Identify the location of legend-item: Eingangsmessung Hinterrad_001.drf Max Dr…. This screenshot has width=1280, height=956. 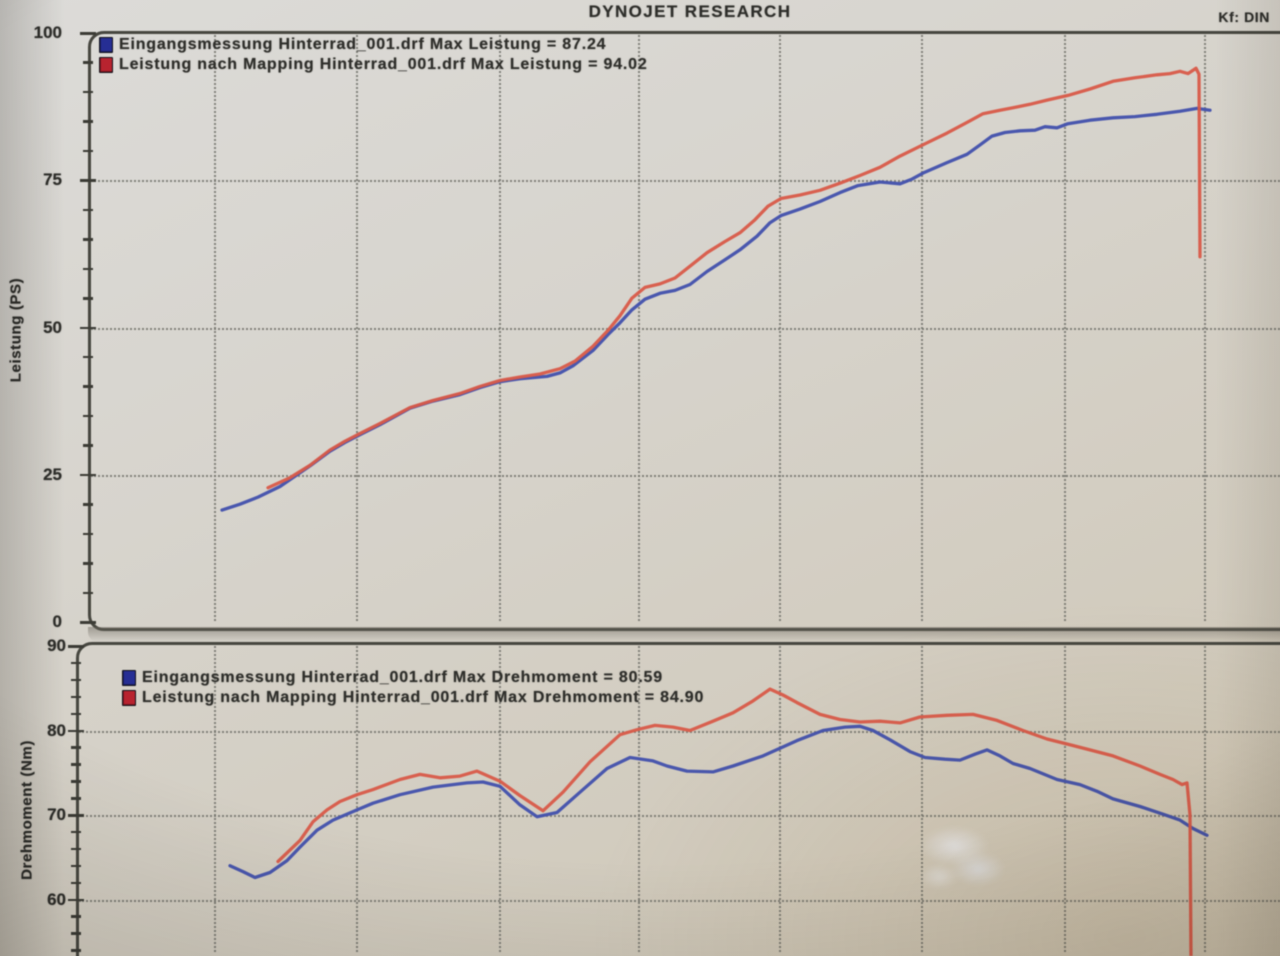
(392, 678).